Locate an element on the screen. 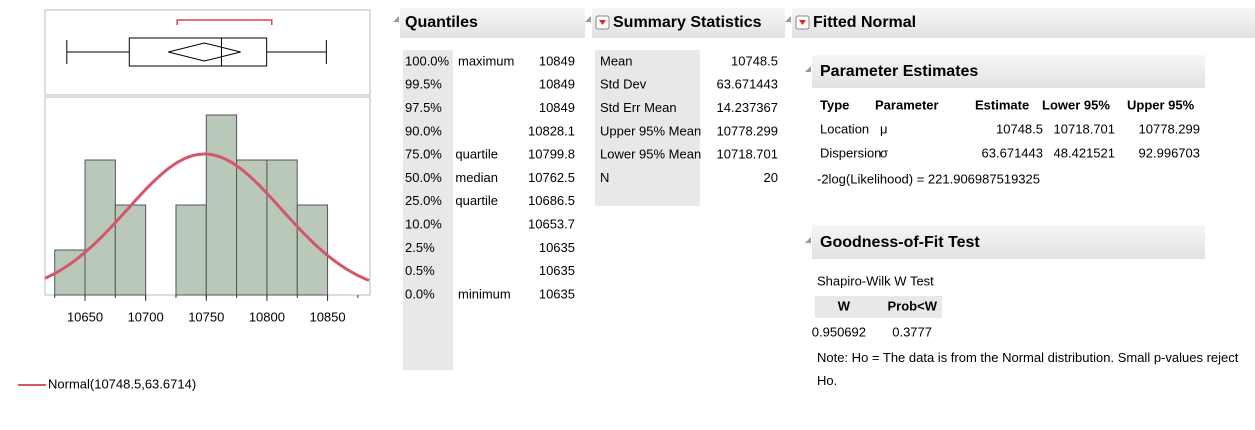  x-tick-label: 10800 is located at coordinates (267, 316).